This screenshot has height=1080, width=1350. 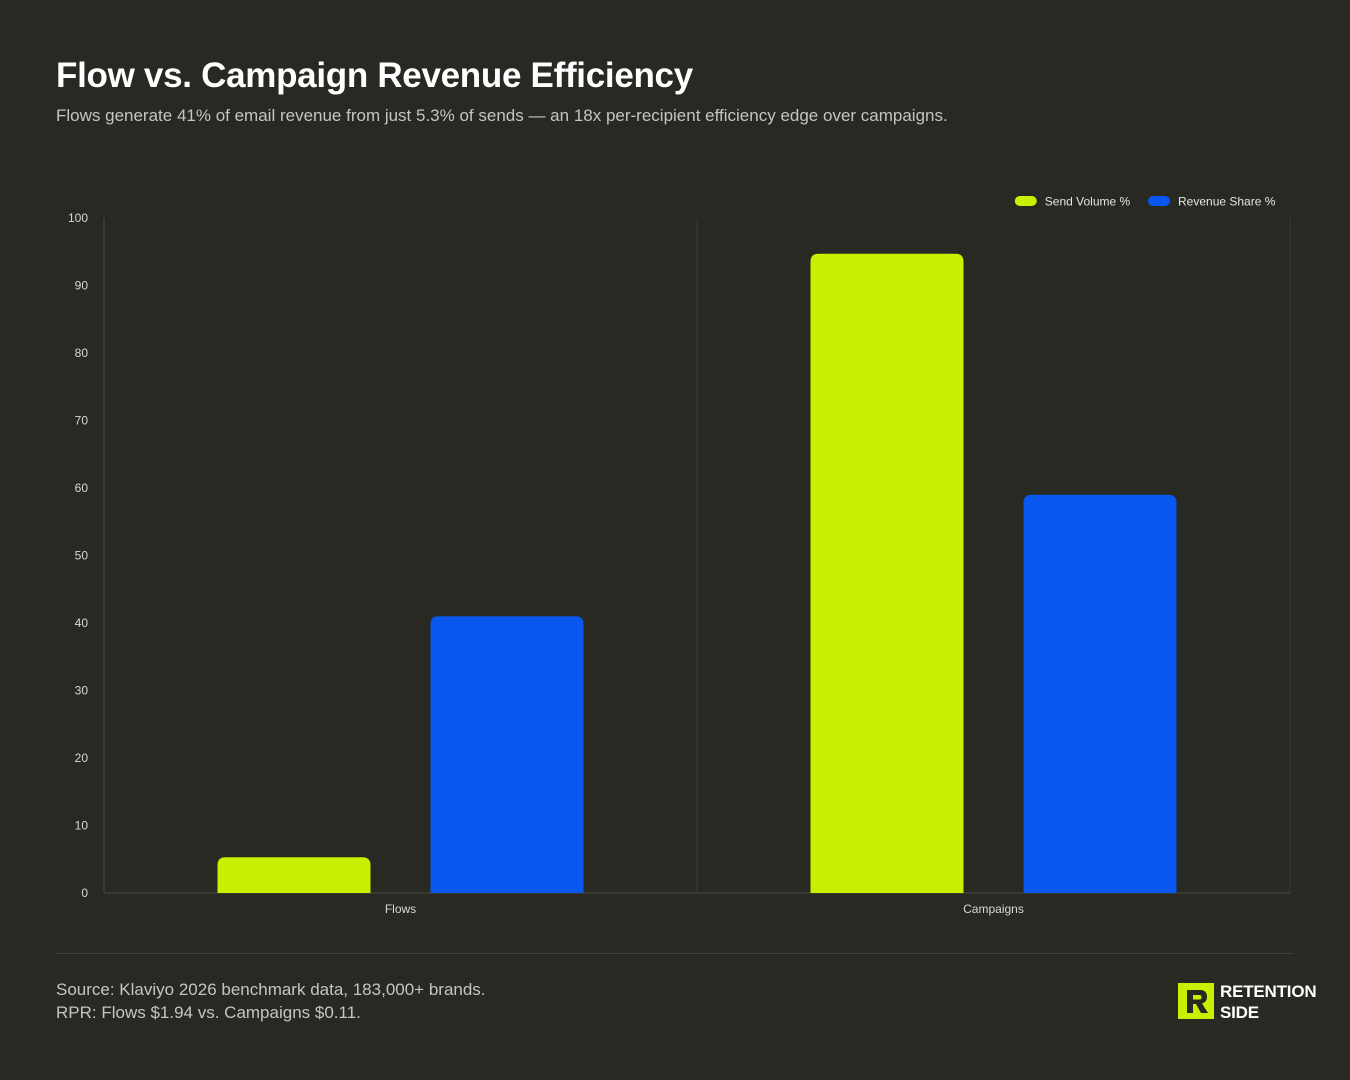 I want to click on footer-divider, so click(x=675, y=953).